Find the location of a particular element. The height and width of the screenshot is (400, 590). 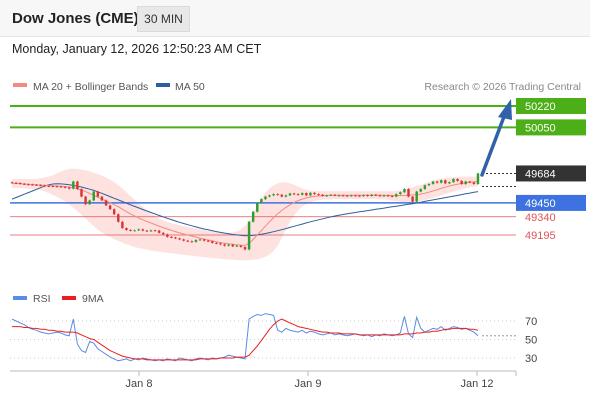

attribution: Research © 2026 Trading Central is located at coordinates (502, 87).